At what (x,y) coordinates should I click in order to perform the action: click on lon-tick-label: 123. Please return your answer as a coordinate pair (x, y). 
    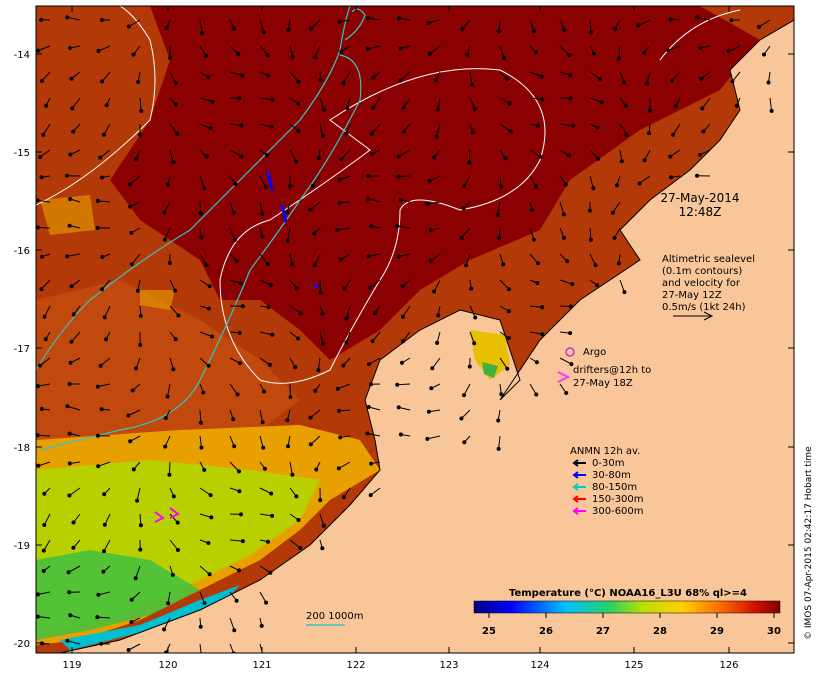
    Looking at the image, I should click on (448, 665).